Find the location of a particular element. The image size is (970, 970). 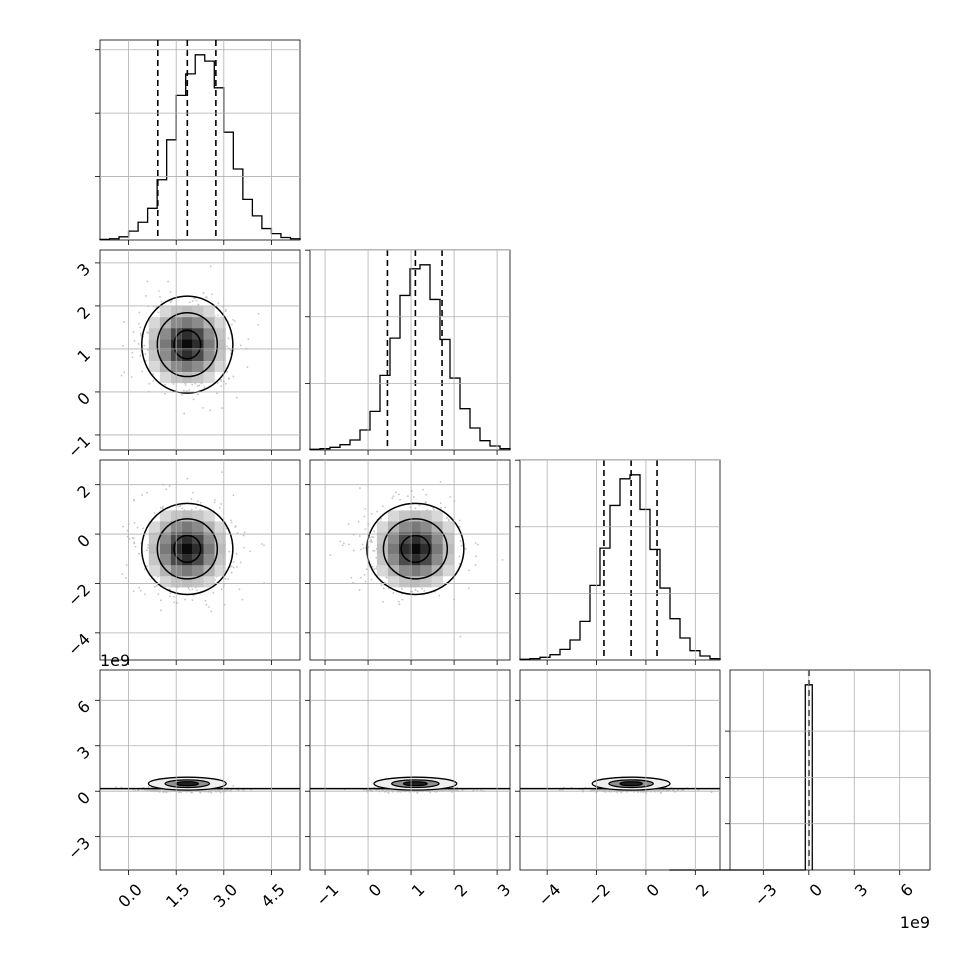

panel-2-1-density is located at coordinates (415, 549).